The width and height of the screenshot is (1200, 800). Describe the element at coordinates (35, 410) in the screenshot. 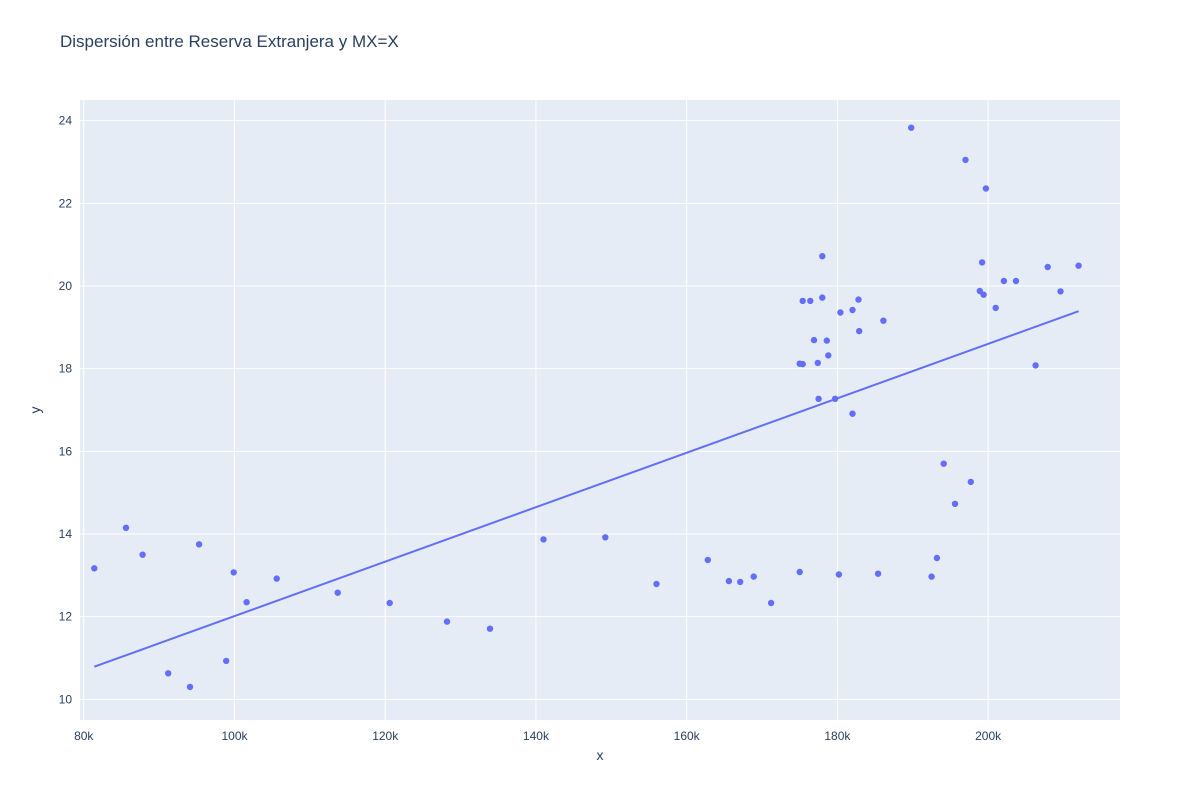

I see `y-axis-title: y` at that location.